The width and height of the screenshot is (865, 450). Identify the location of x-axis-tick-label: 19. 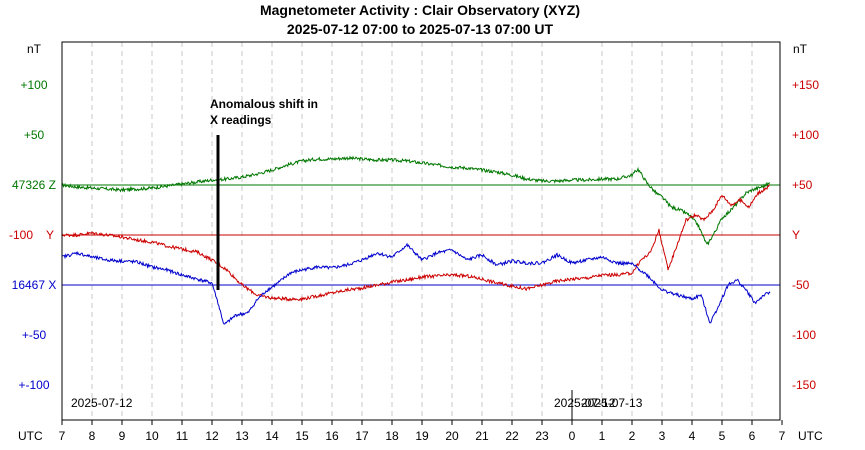
(422, 436).